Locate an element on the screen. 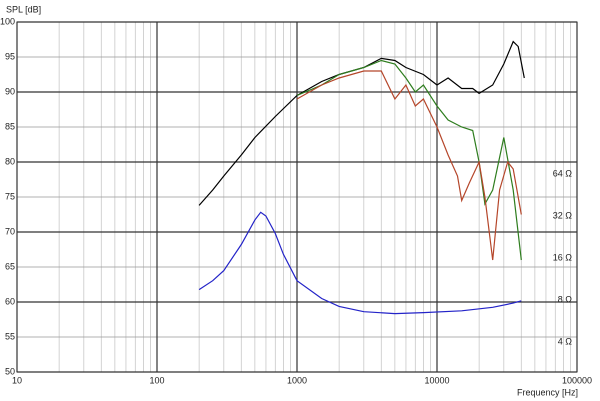 The width and height of the screenshot is (600, 401). y-tick-label: 95 is located at coordinates (10, 56).